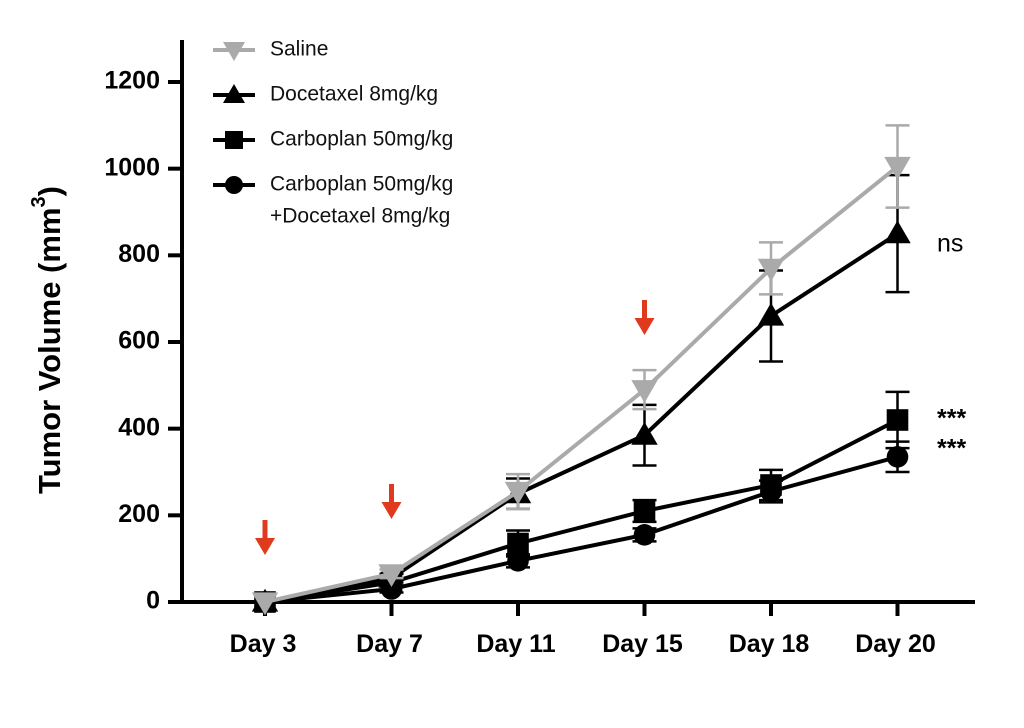  Describe the element at coordinates (515, 644) in the screenshot. I see `x-tick-label: Day 11` at that location.